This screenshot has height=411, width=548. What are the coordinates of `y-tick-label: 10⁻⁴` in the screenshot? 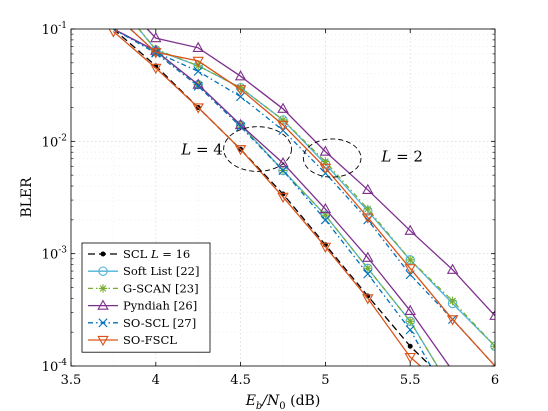 It's located at (55, 366).